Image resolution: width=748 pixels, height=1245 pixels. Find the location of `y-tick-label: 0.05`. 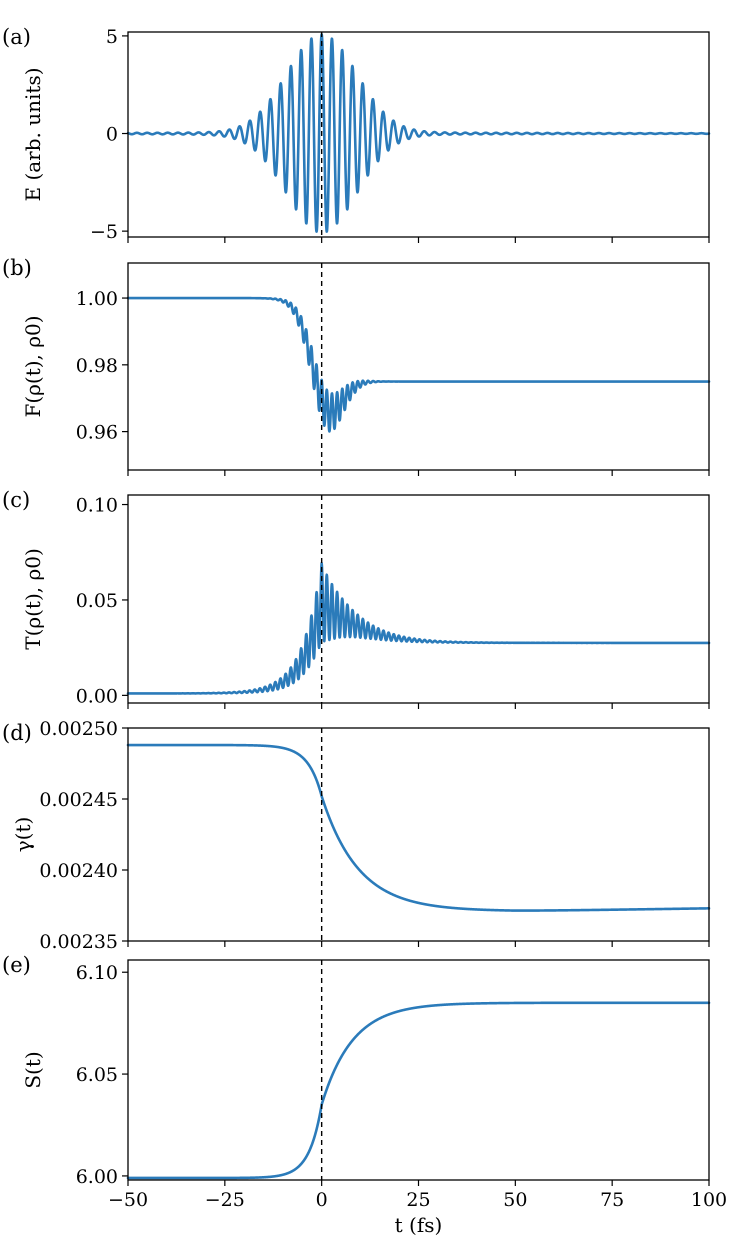

y-tick-label: 0.05 is located at coordinates (97, 601).